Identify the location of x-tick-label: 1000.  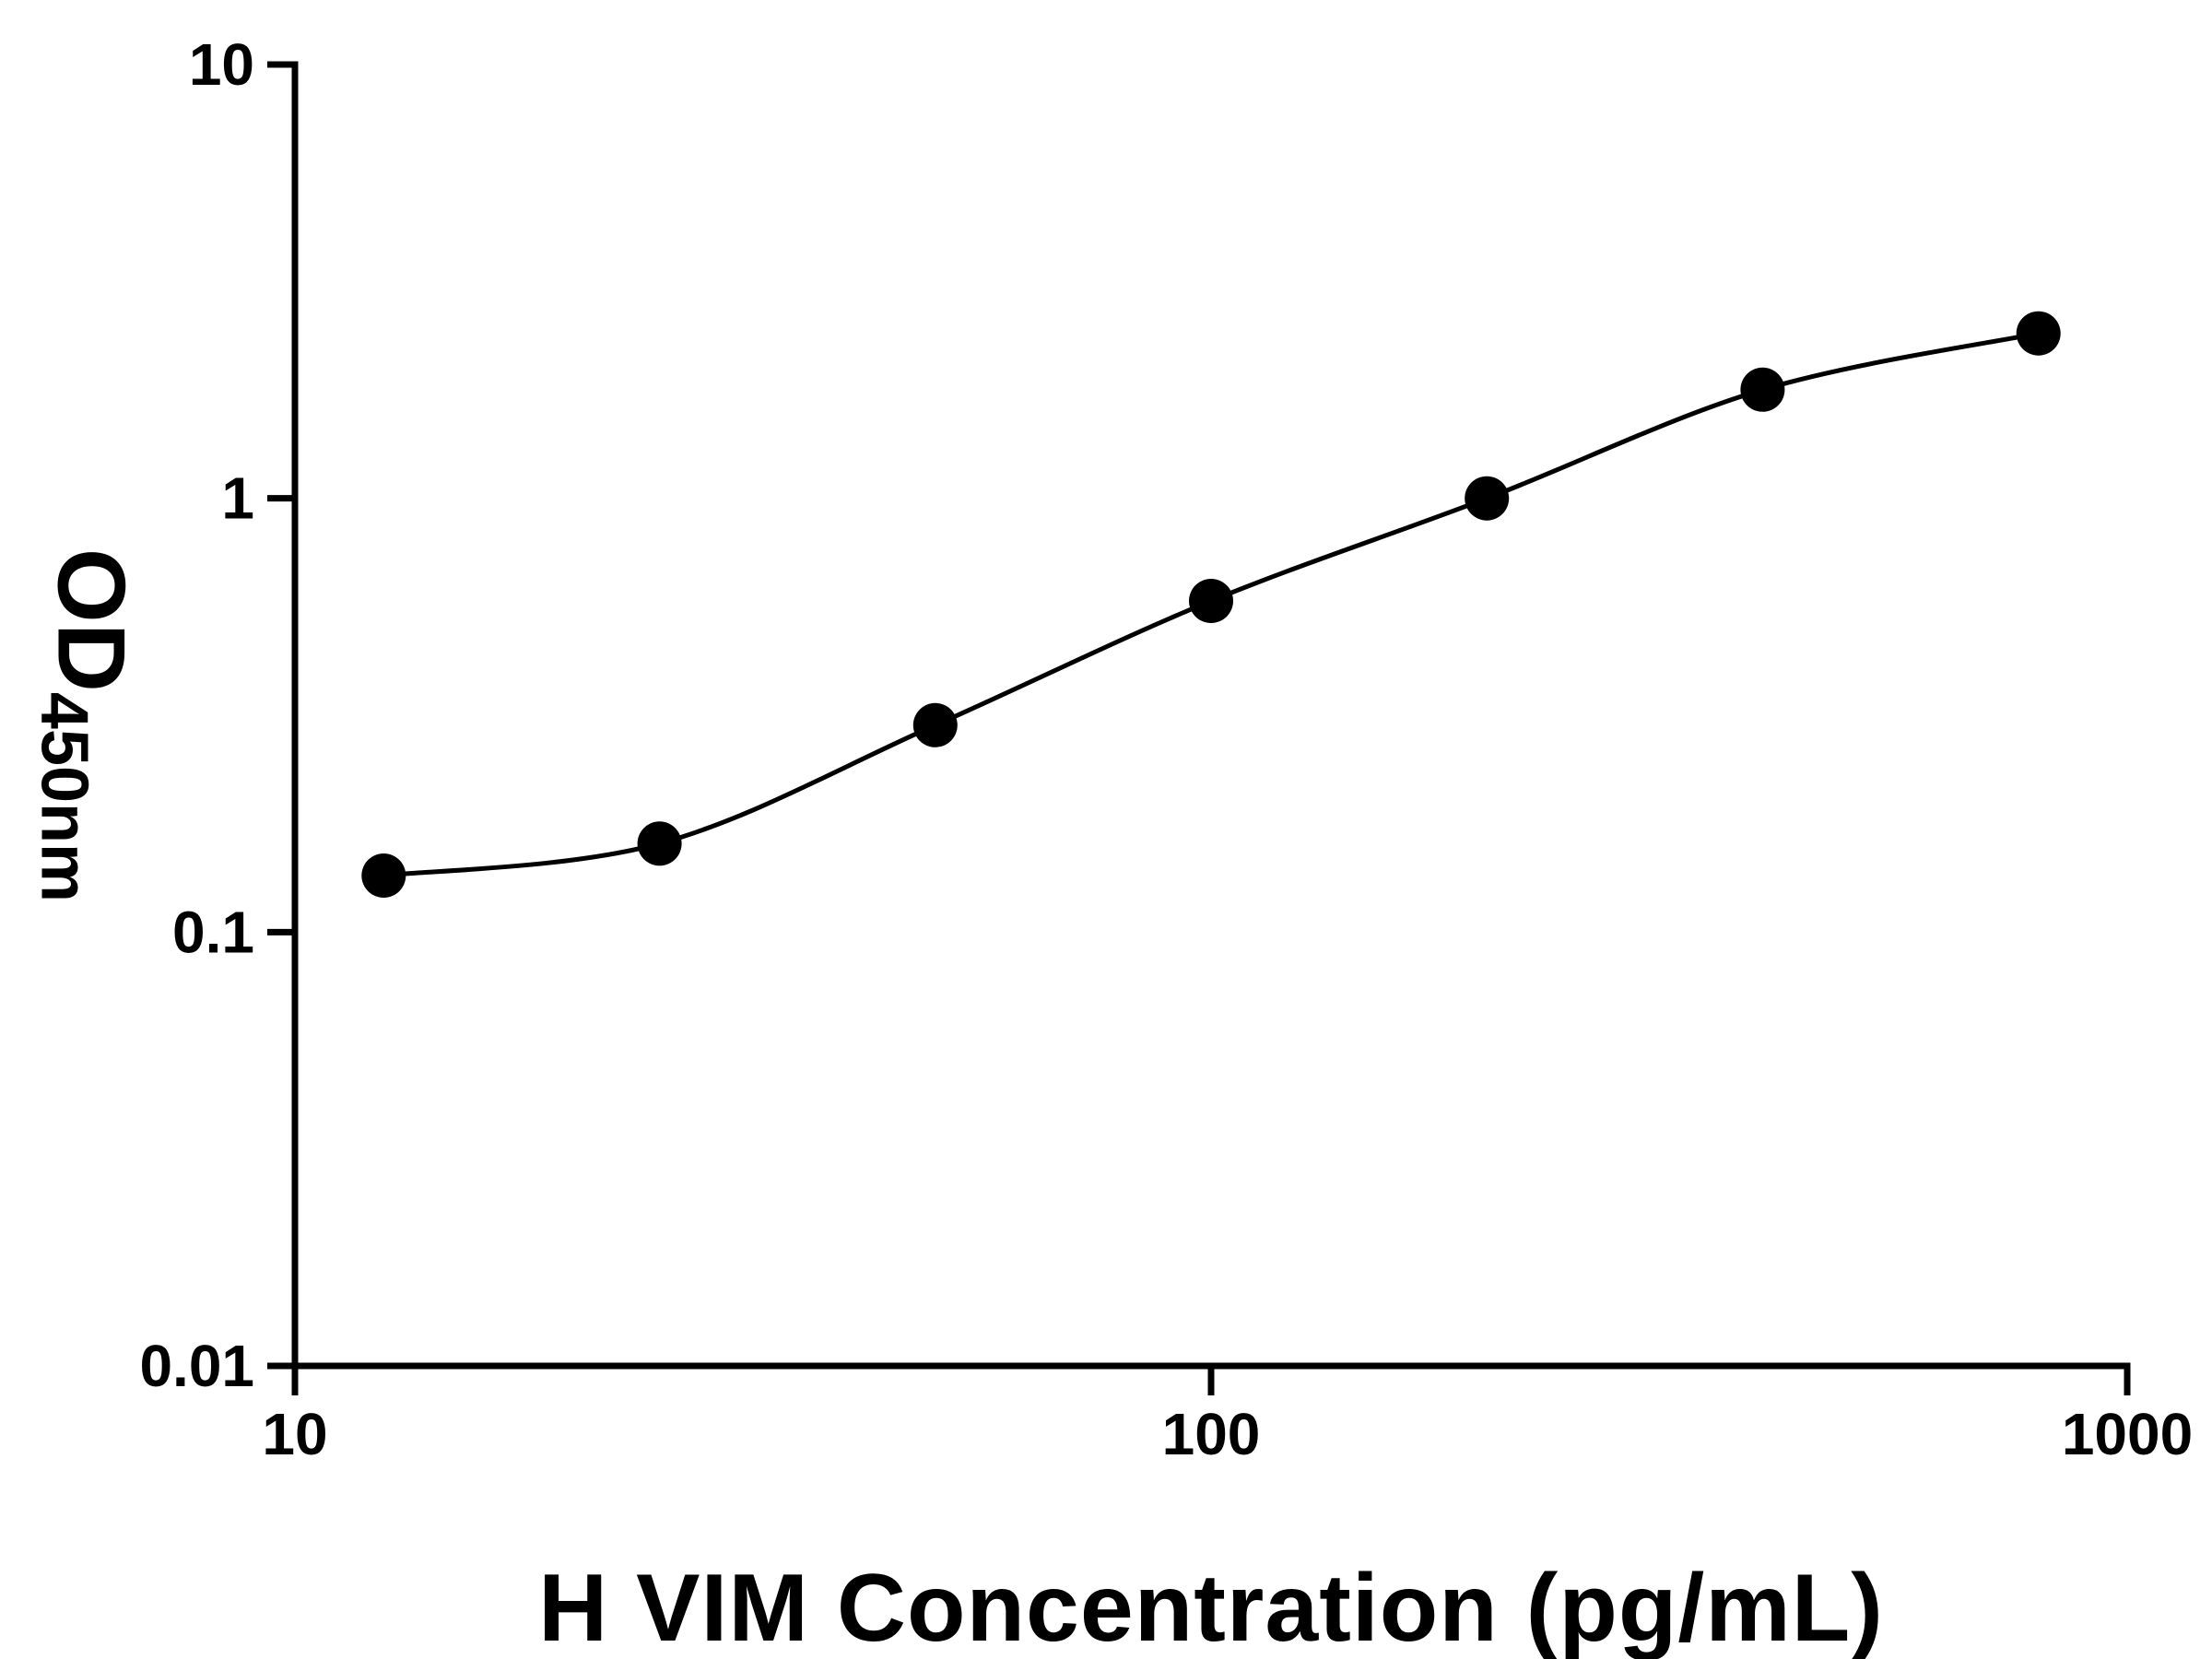
(2127, 1434).